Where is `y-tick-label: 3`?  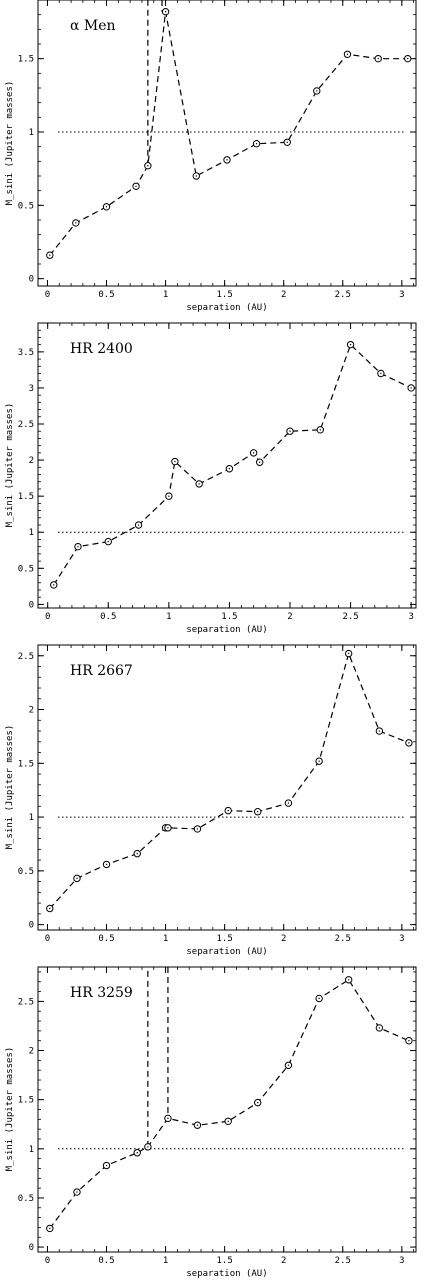 y-tick-label: 3 is located at coordinates (31, 389).